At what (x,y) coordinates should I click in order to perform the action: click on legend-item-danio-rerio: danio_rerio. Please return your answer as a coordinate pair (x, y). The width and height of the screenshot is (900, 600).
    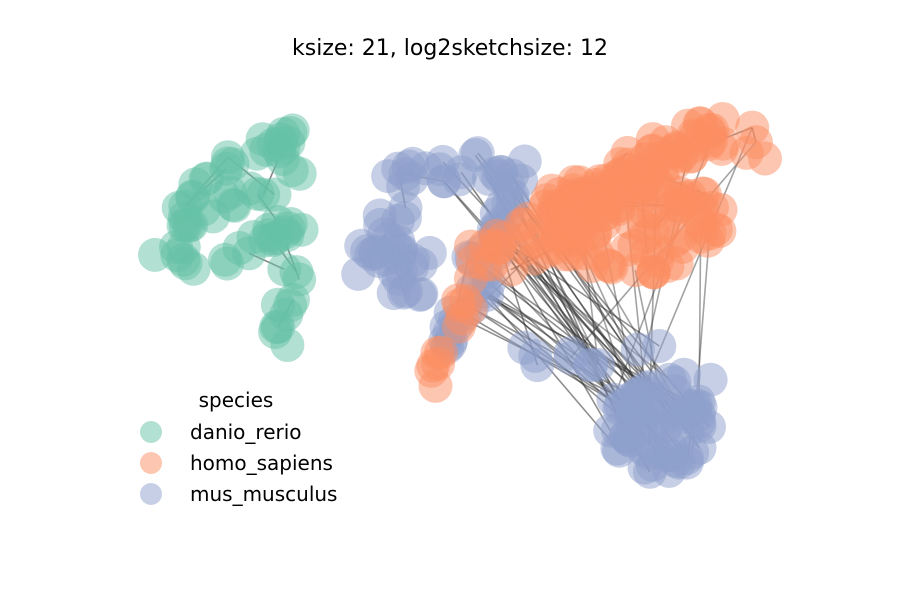
    Looking at the image, I should click on (245, 432).